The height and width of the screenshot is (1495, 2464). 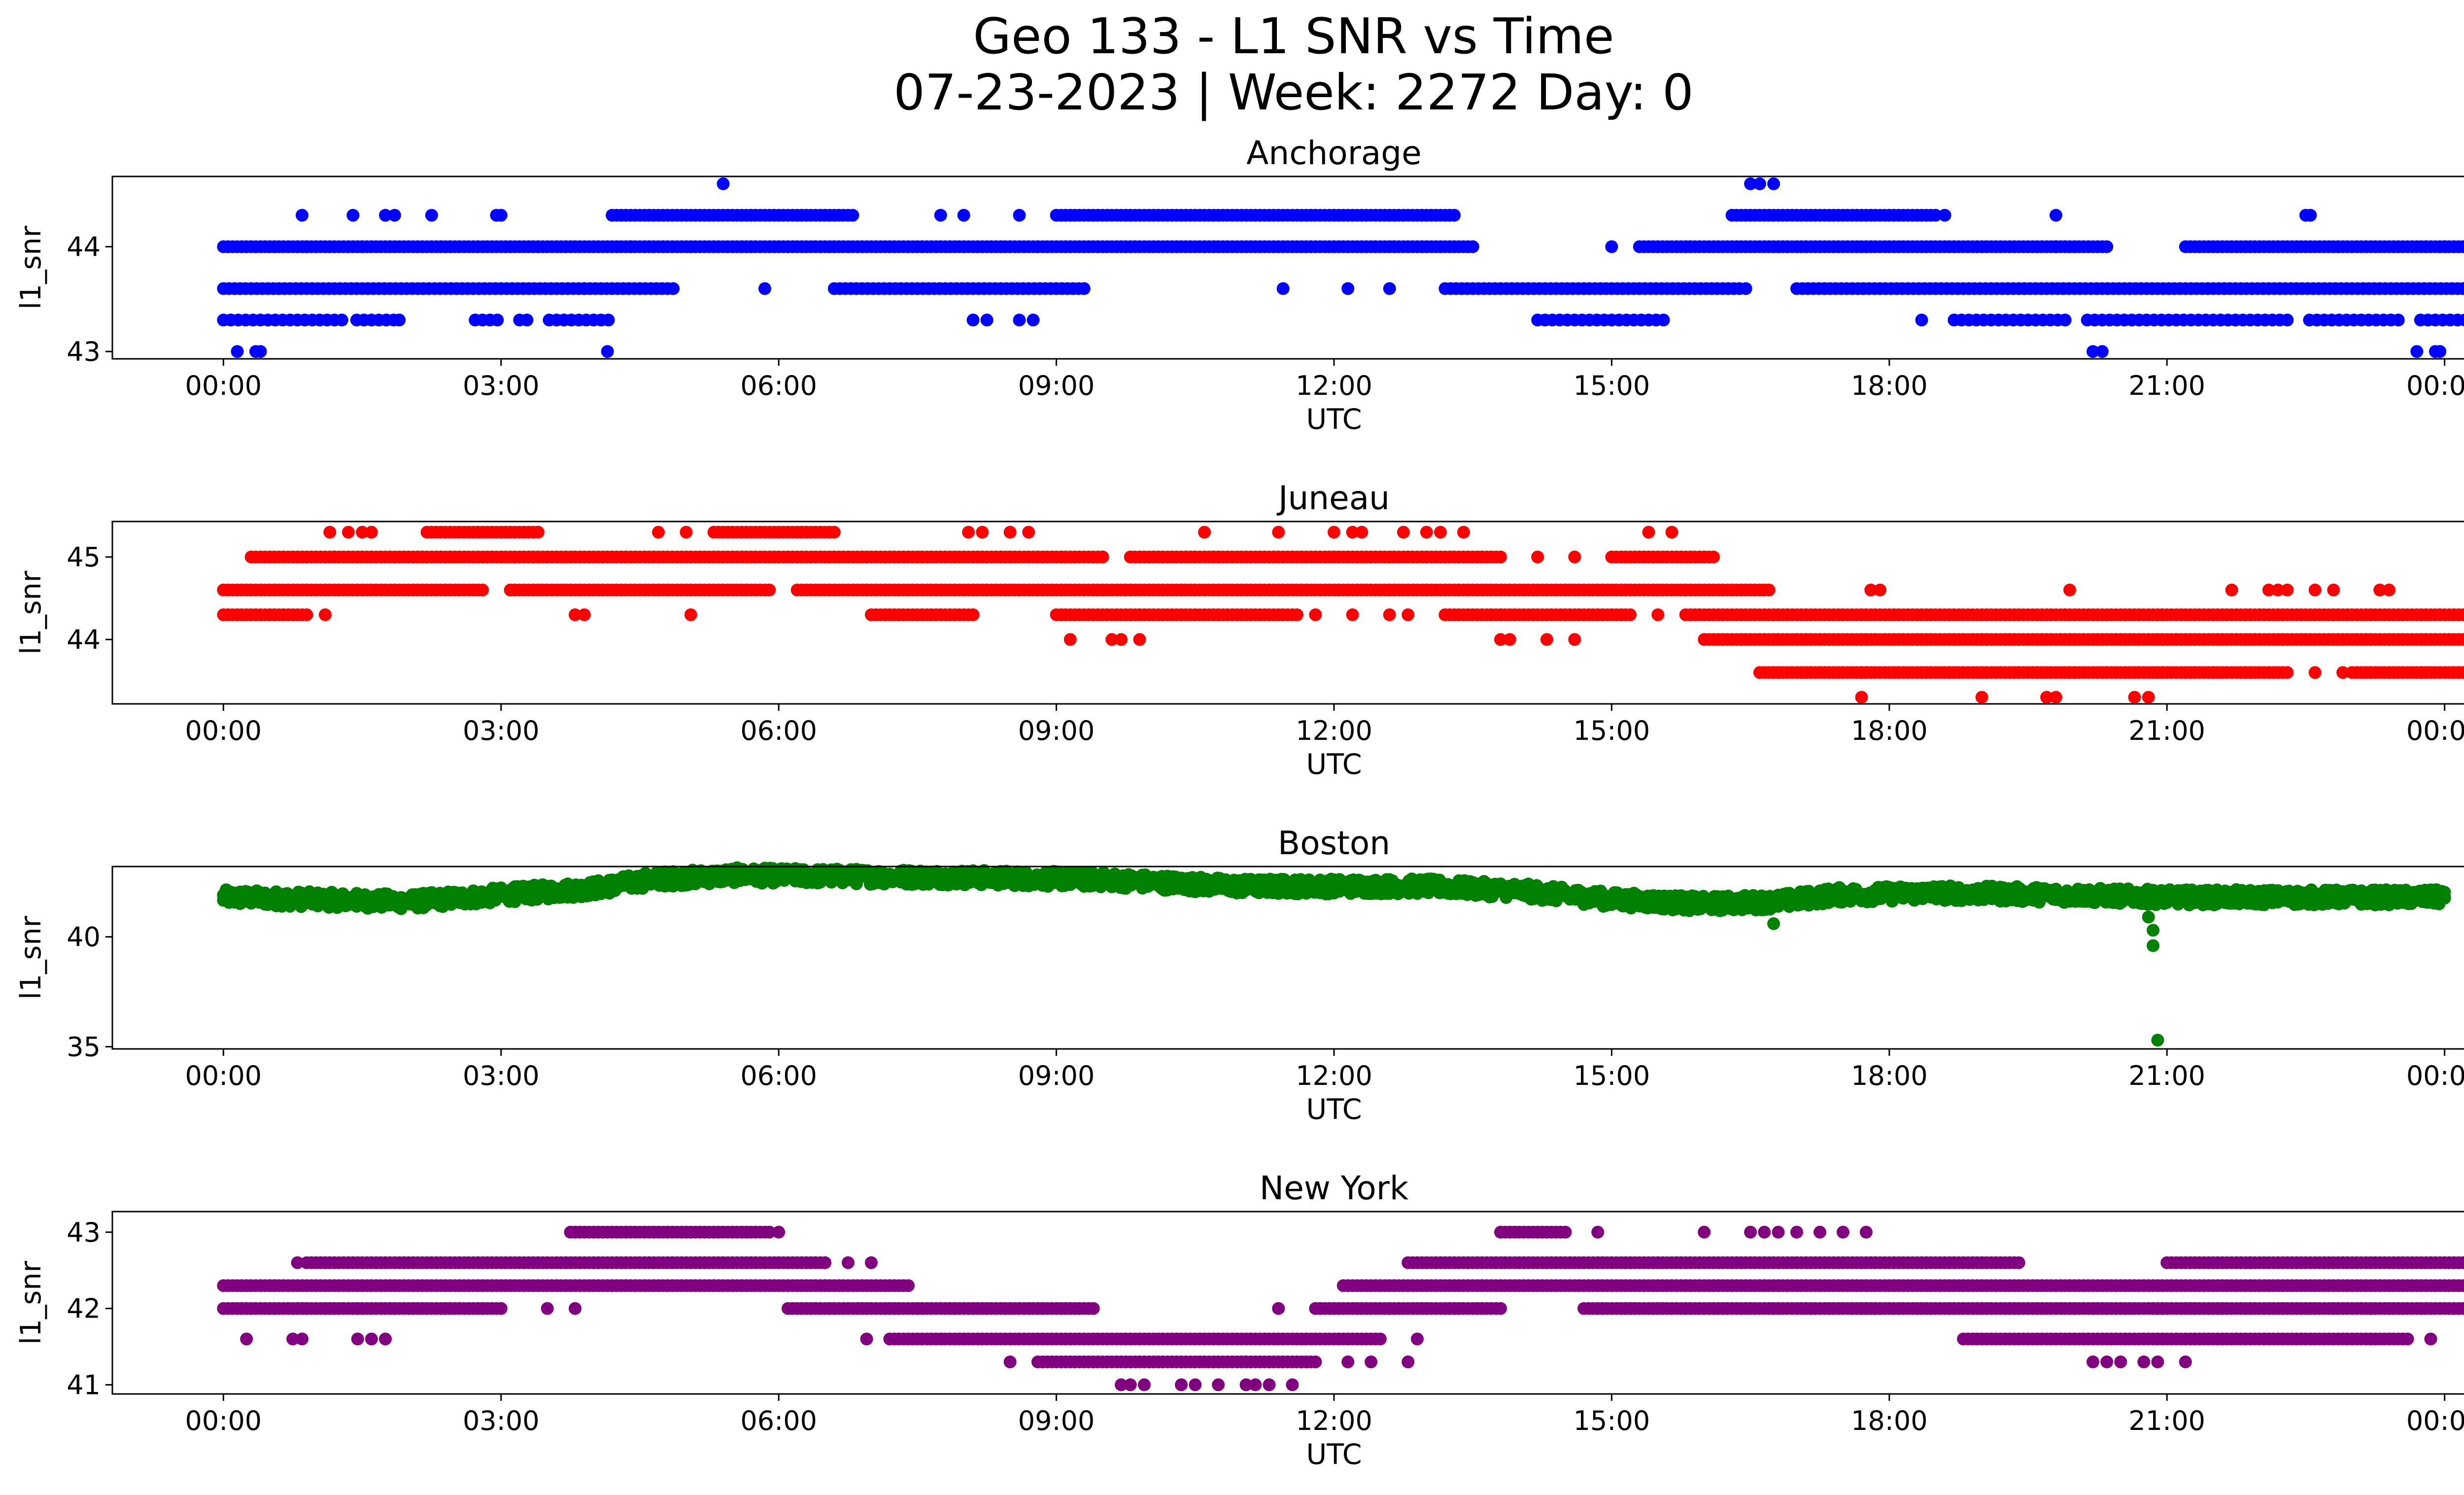 What do you see at coordinates (1340, 267) in the screenshot?
I see `series-points` at bounding box center [1340, 267].